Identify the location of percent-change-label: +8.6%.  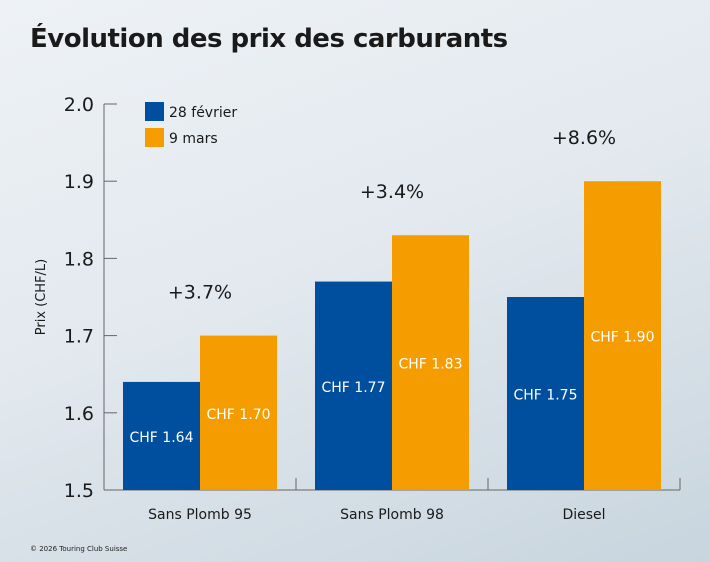
(584, 138).